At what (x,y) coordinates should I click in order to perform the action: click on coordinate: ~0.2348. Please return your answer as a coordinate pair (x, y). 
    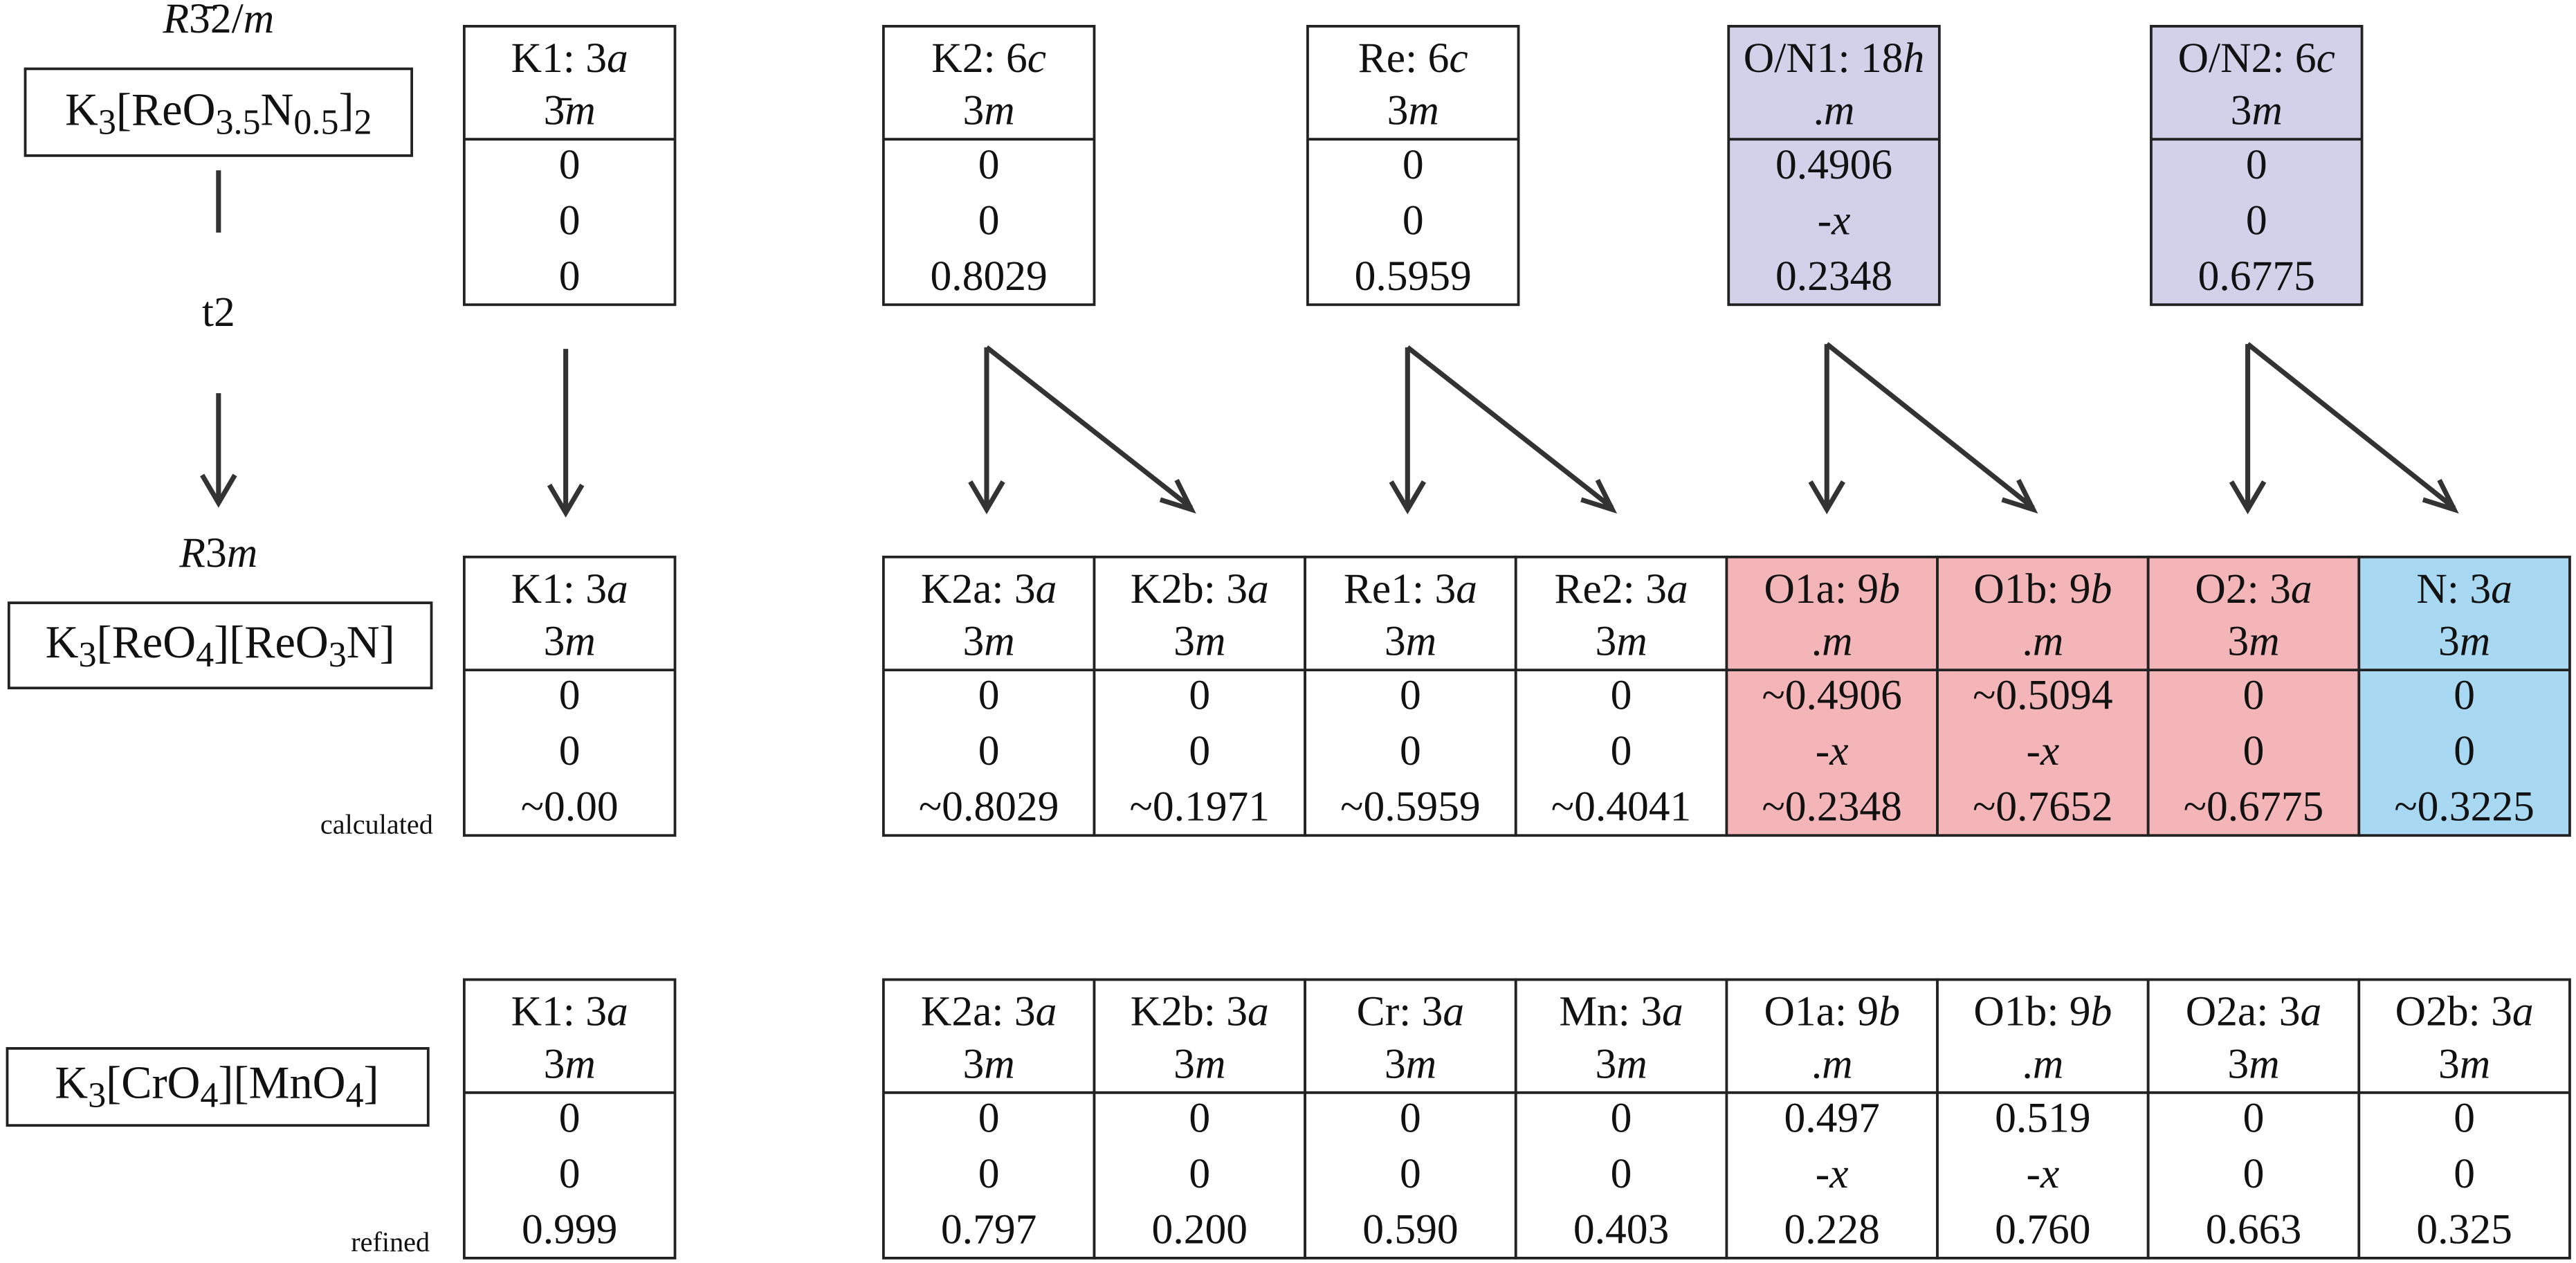
    Looking at the image, I should click on (1832, 807).